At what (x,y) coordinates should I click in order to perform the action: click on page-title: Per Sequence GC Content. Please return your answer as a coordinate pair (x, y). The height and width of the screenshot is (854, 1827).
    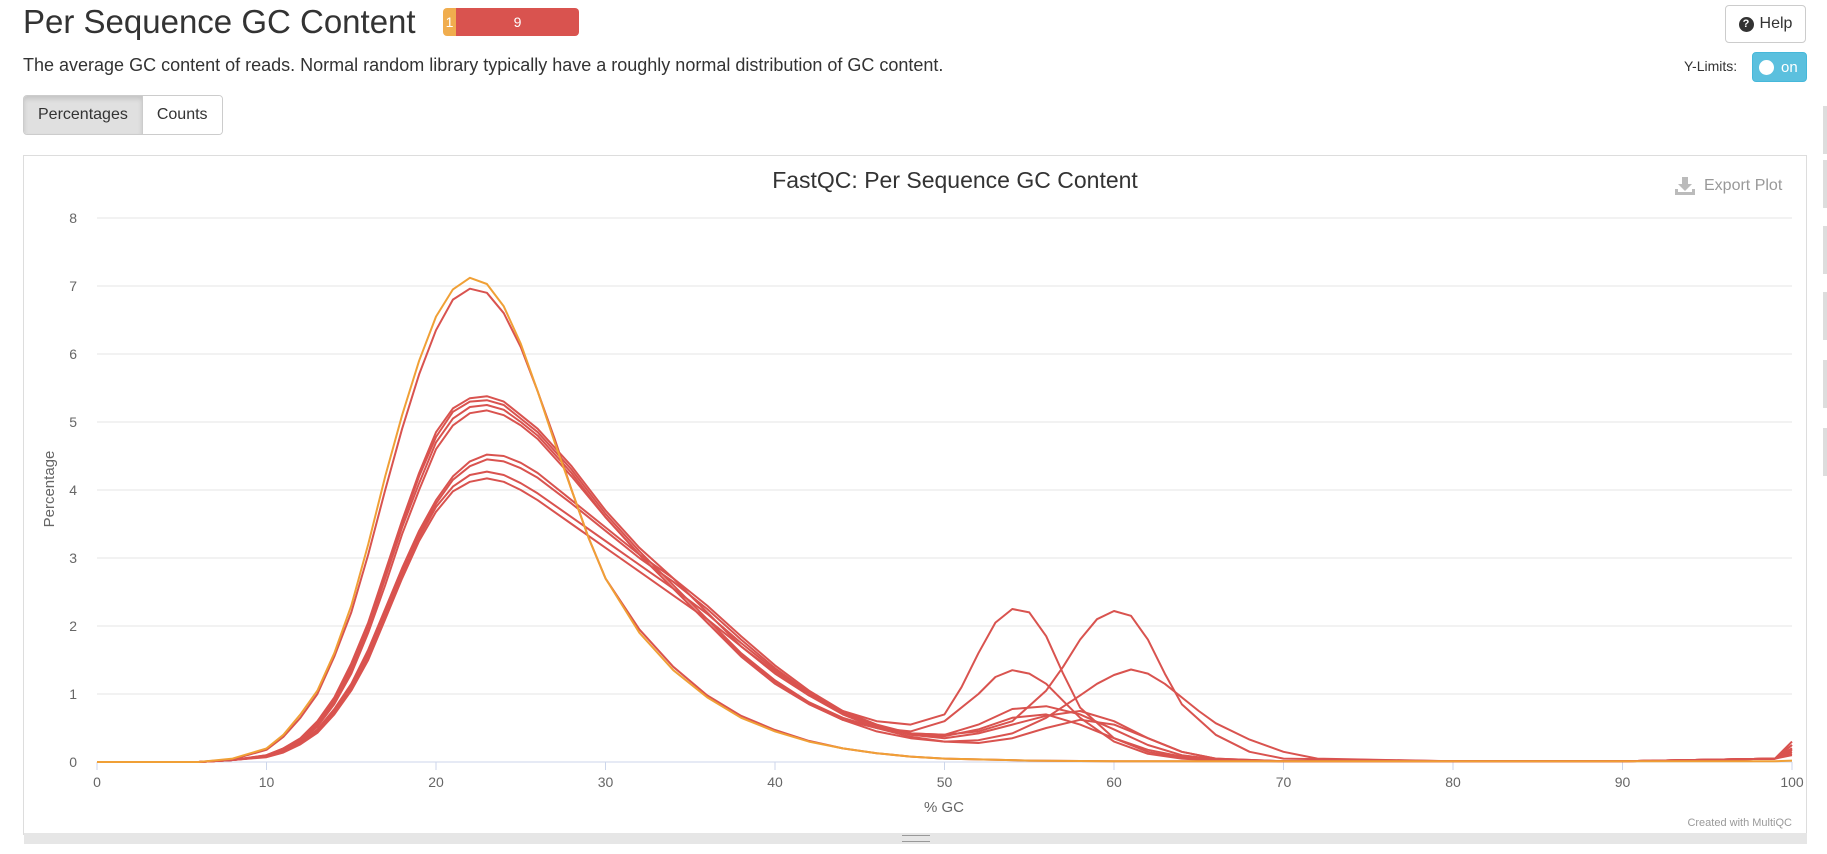
    Looking at the image, I should click on (219, 21).